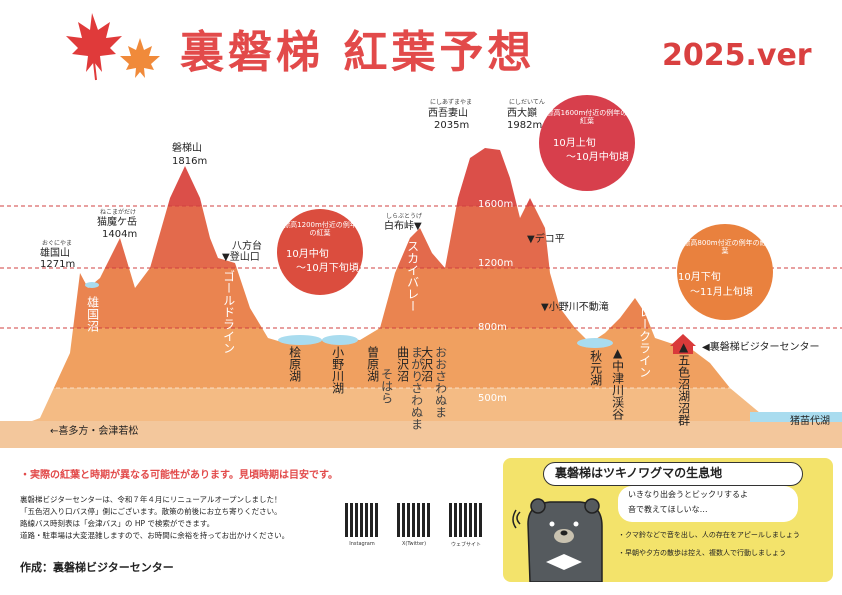 This screenshot has width=842, height=595. What do you see at coordinates (155, 535) in the screenshot?
I see `note-line: 道路・駐車場は大変混雑しますので、お時間に余裕を持ってお出かけください。` at bounding box center [155, 535].